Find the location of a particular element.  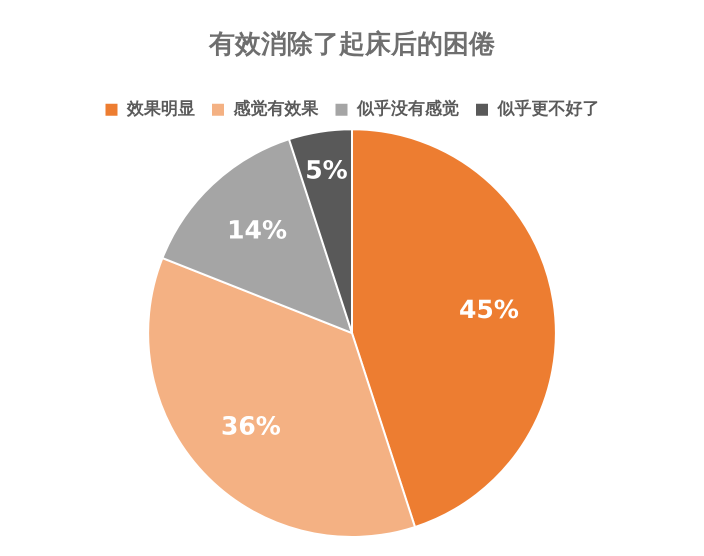

data-label: 5% is located at coordinates (326, 169).